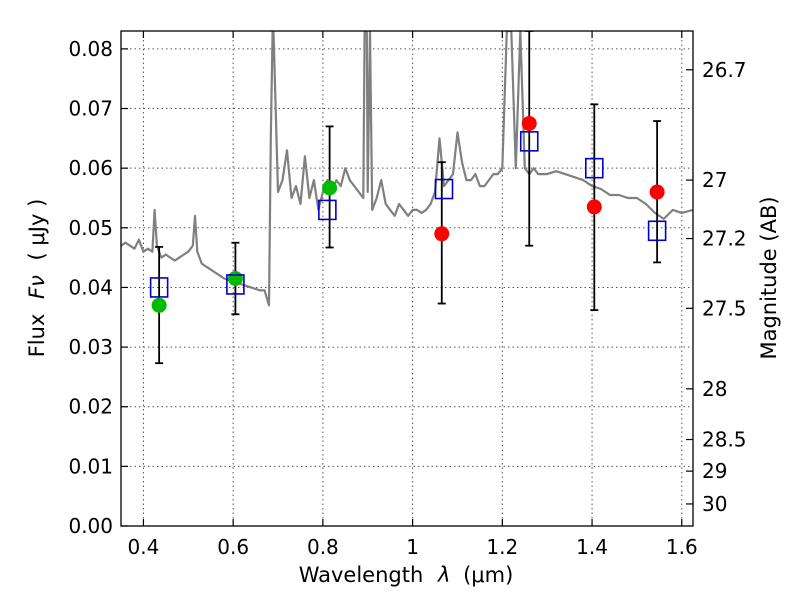 The width and height of the screenshot is (800, 600). What do you see at coordinates (361, 575) in the screenshot?
I see `x-axis-label-text: Wavelength` at bounding box center [361, 575].